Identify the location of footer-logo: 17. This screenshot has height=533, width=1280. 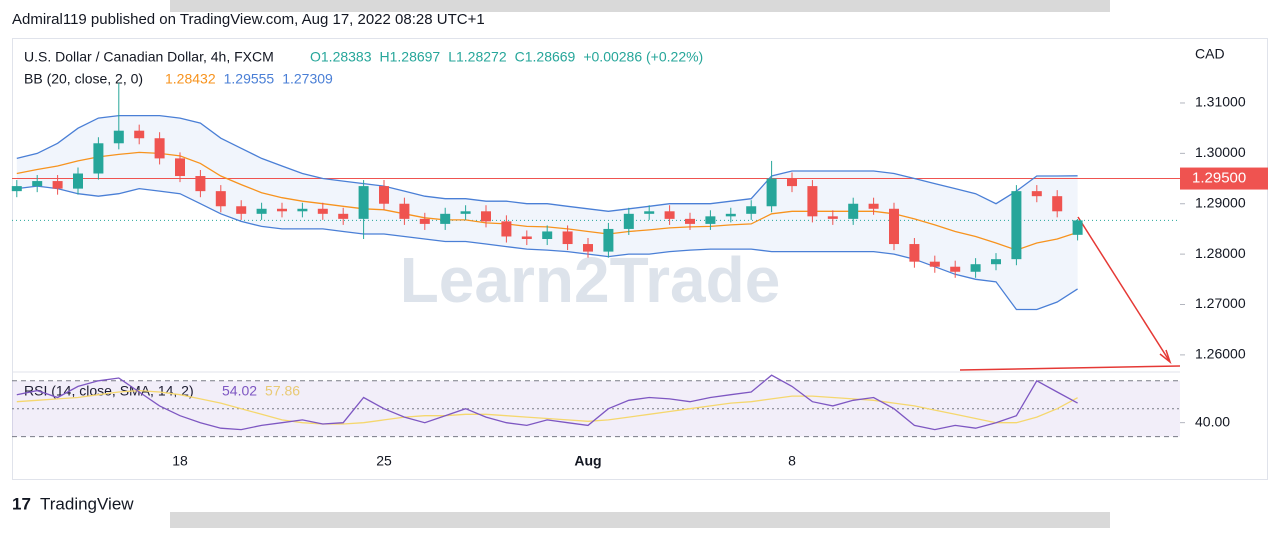
(21, 503).